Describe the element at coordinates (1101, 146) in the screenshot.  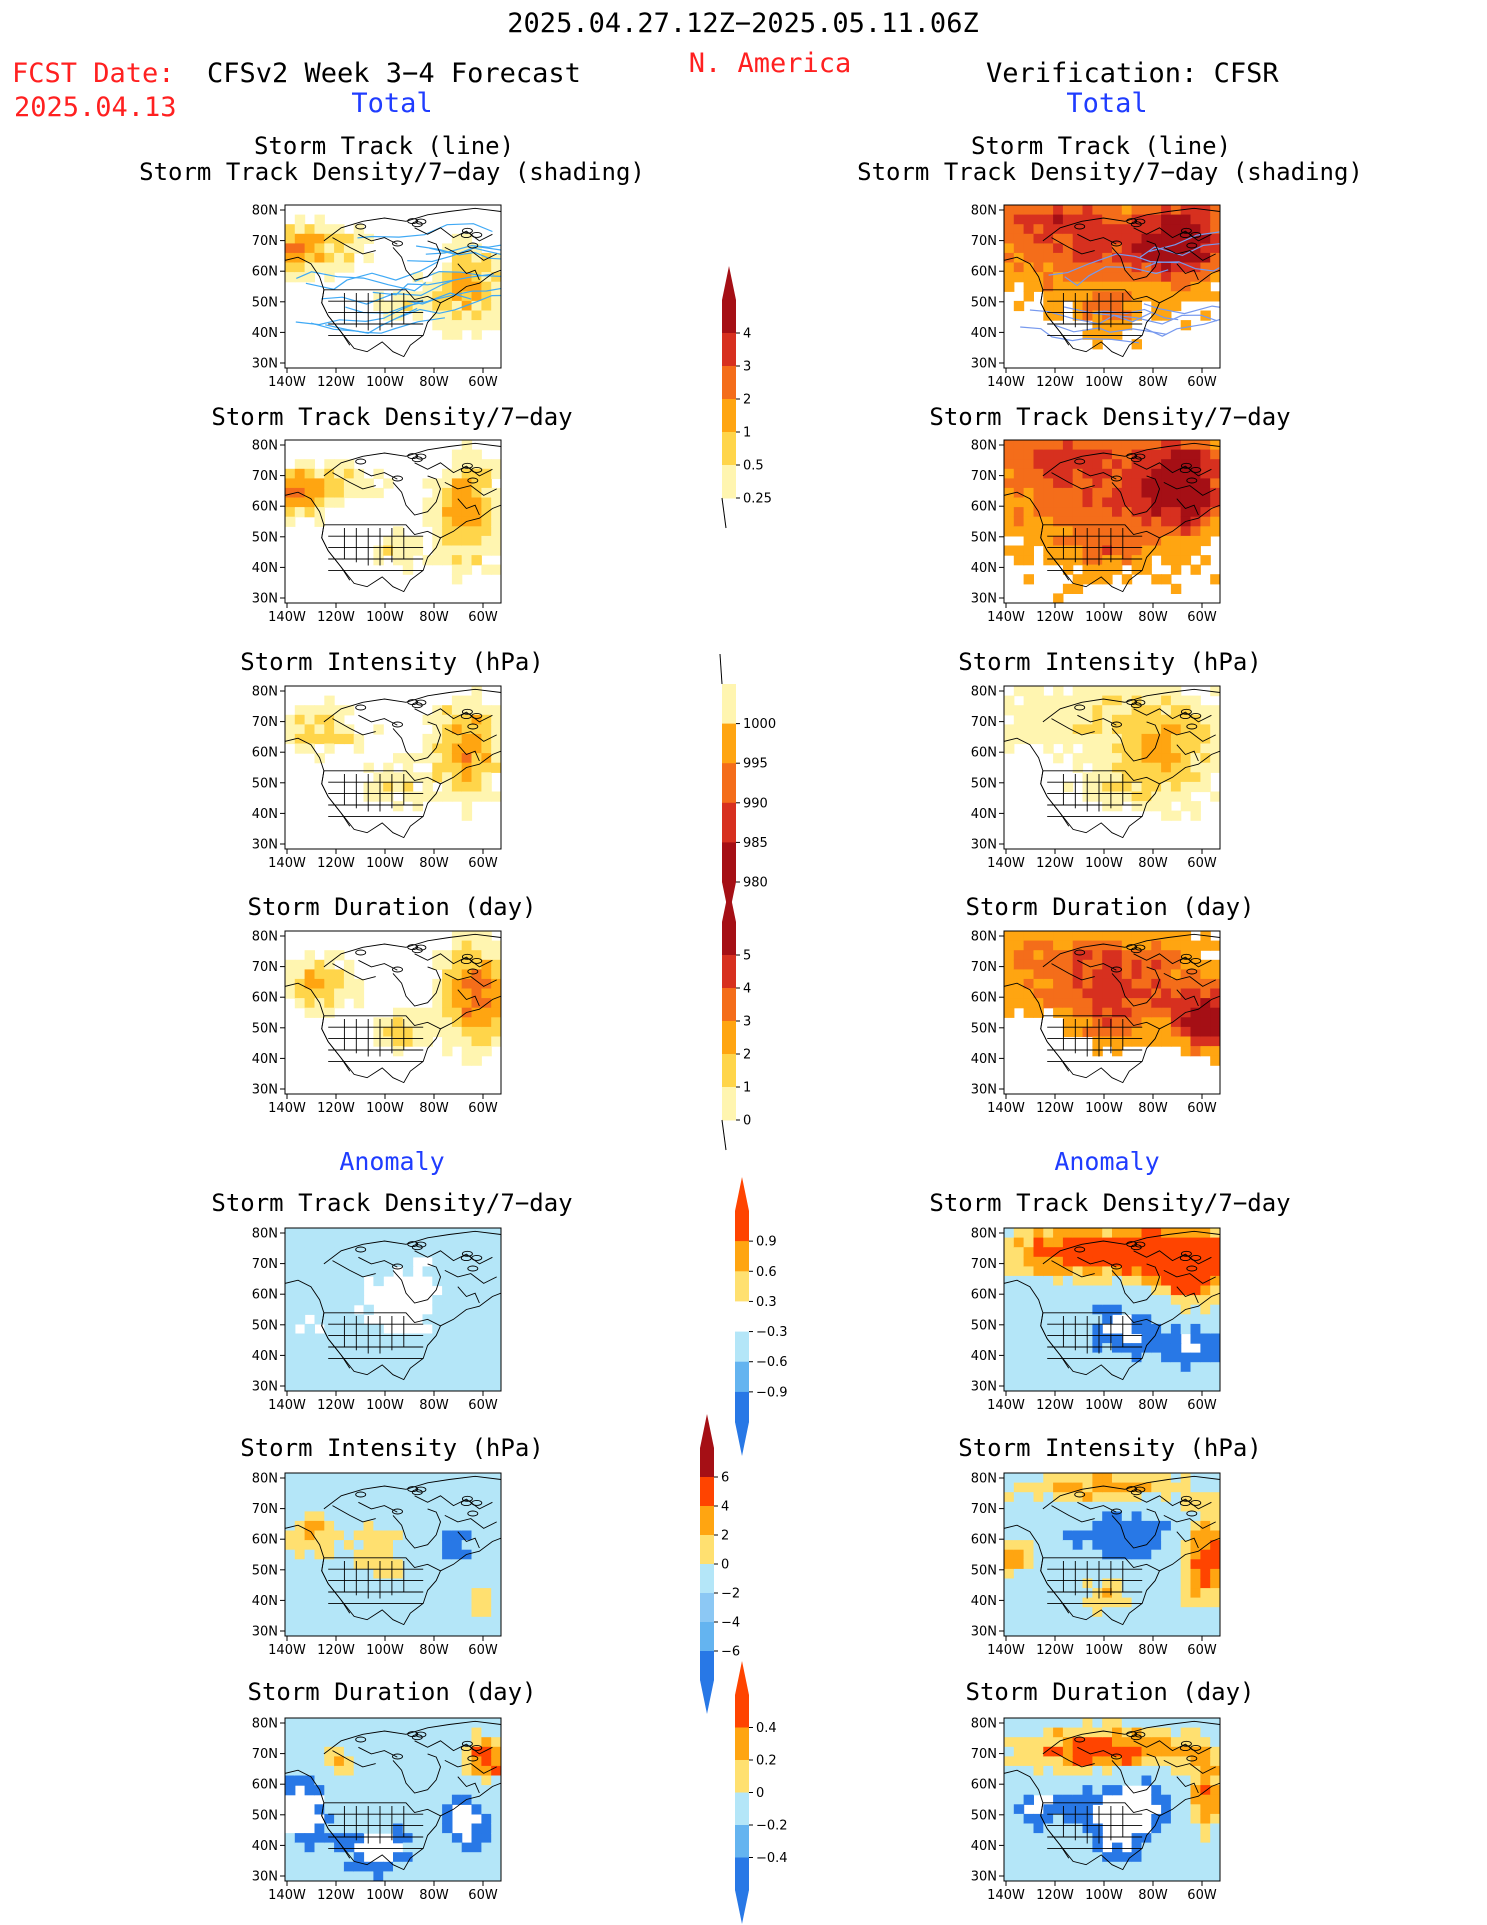
I see `ob-track-title-1: Storm Track (line)` at that location.